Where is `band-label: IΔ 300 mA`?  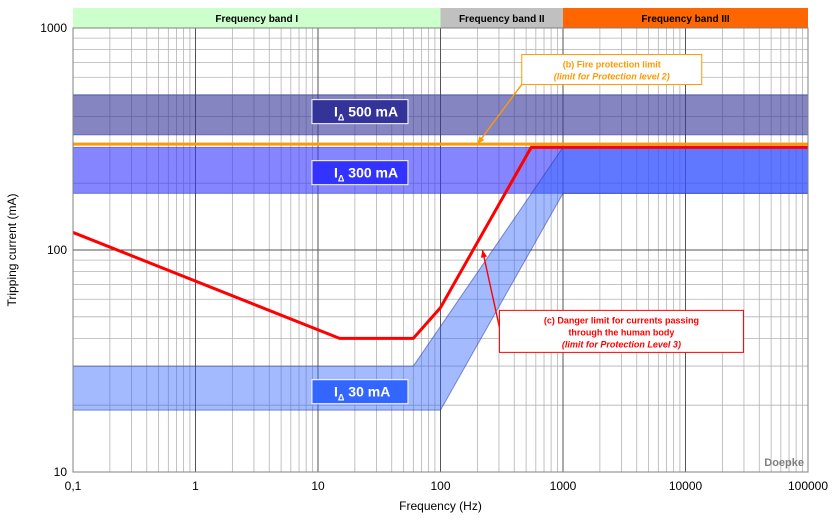
band-label: IΔ 300 mA is located at coordinates (366, 174).